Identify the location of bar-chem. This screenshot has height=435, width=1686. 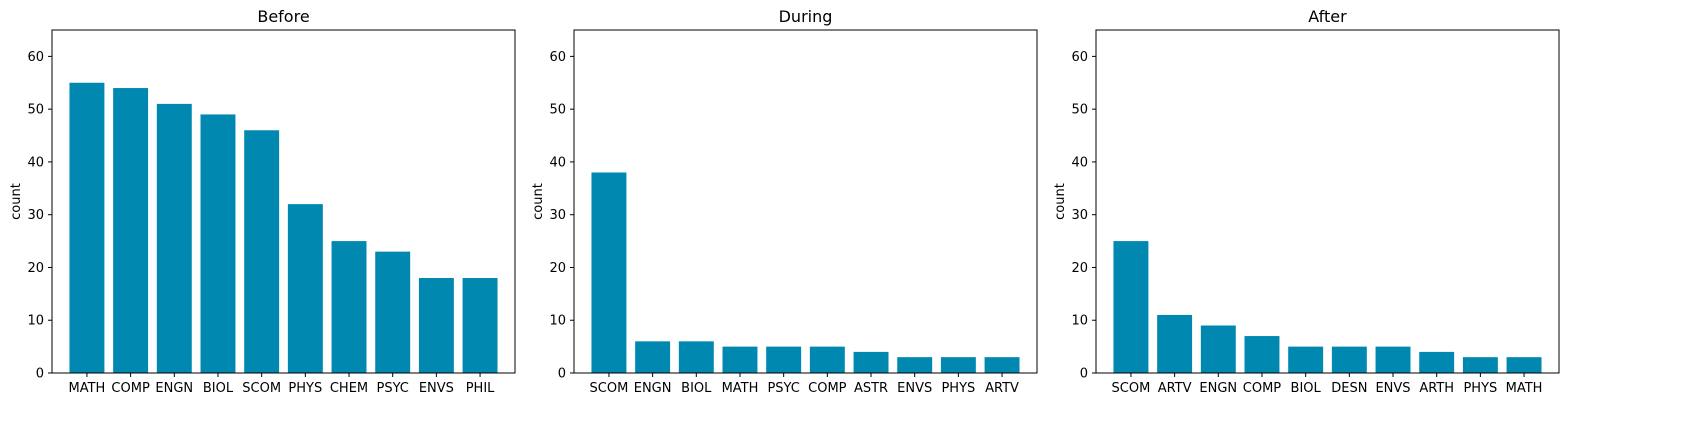
(349, 307).